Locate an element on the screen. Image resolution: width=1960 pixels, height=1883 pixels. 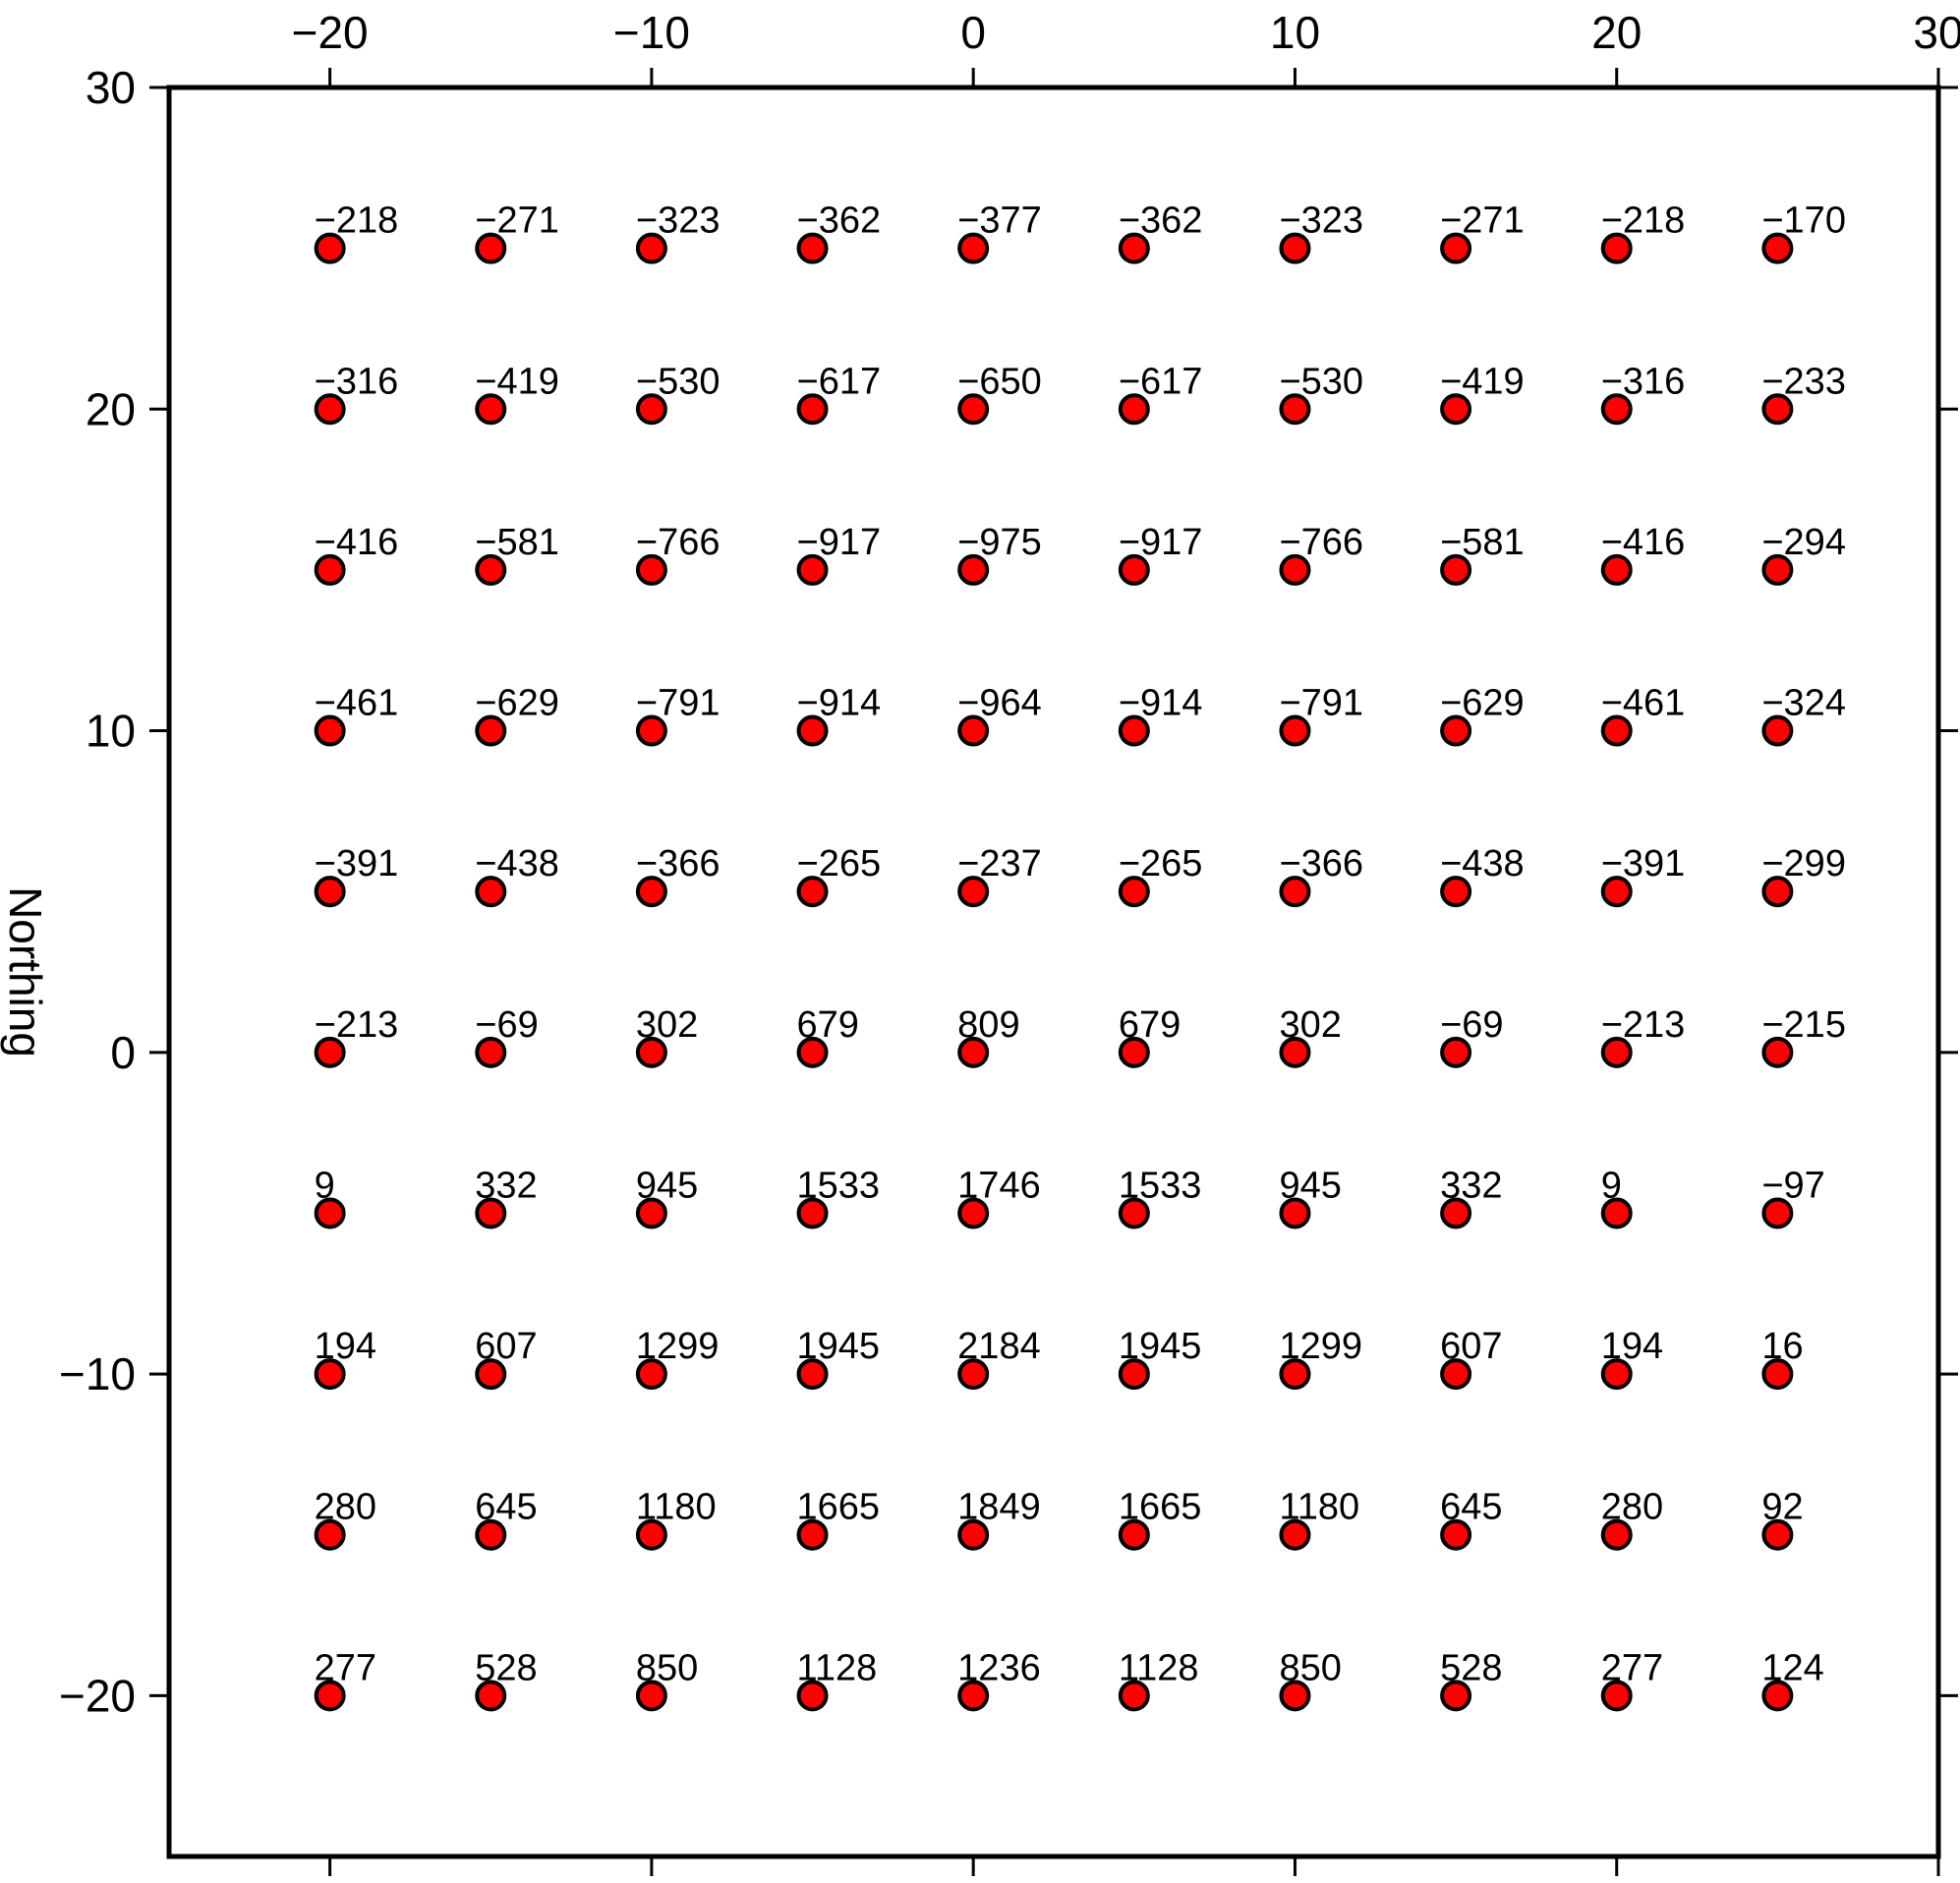
data-label: −294 is located at coordinates (1804, 542).